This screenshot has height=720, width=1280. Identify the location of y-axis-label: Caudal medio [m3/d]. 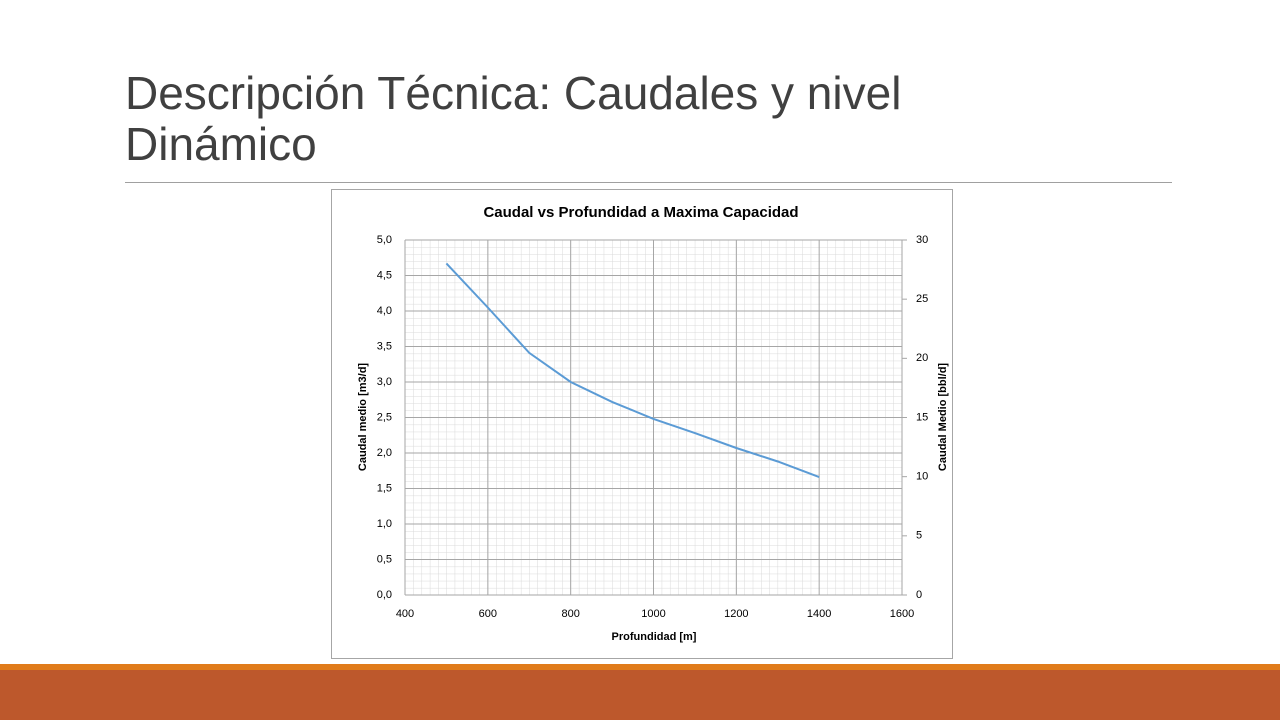
(363, 417).